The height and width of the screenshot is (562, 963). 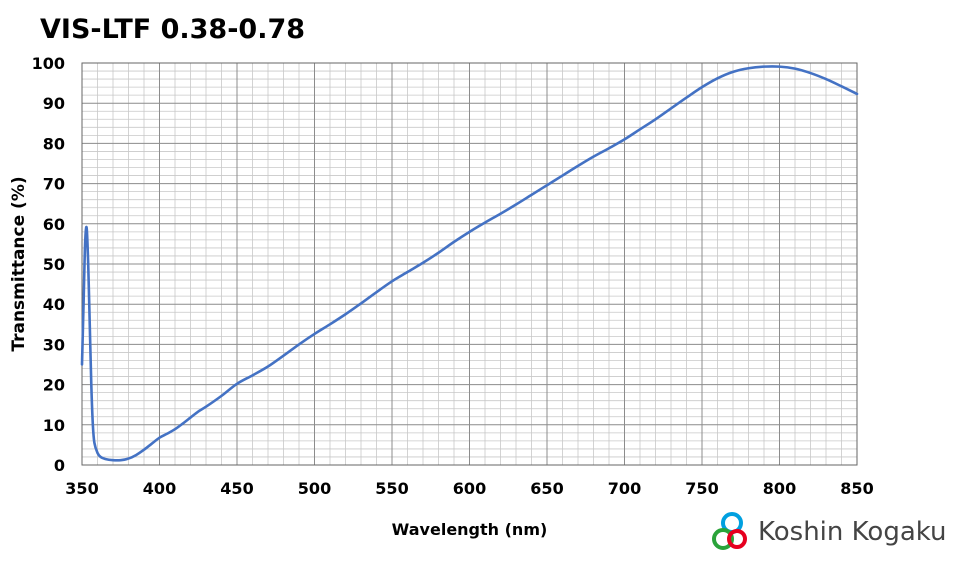 I want to click on brand-name: Koshin Kogaku, so click(x=852, y=532).